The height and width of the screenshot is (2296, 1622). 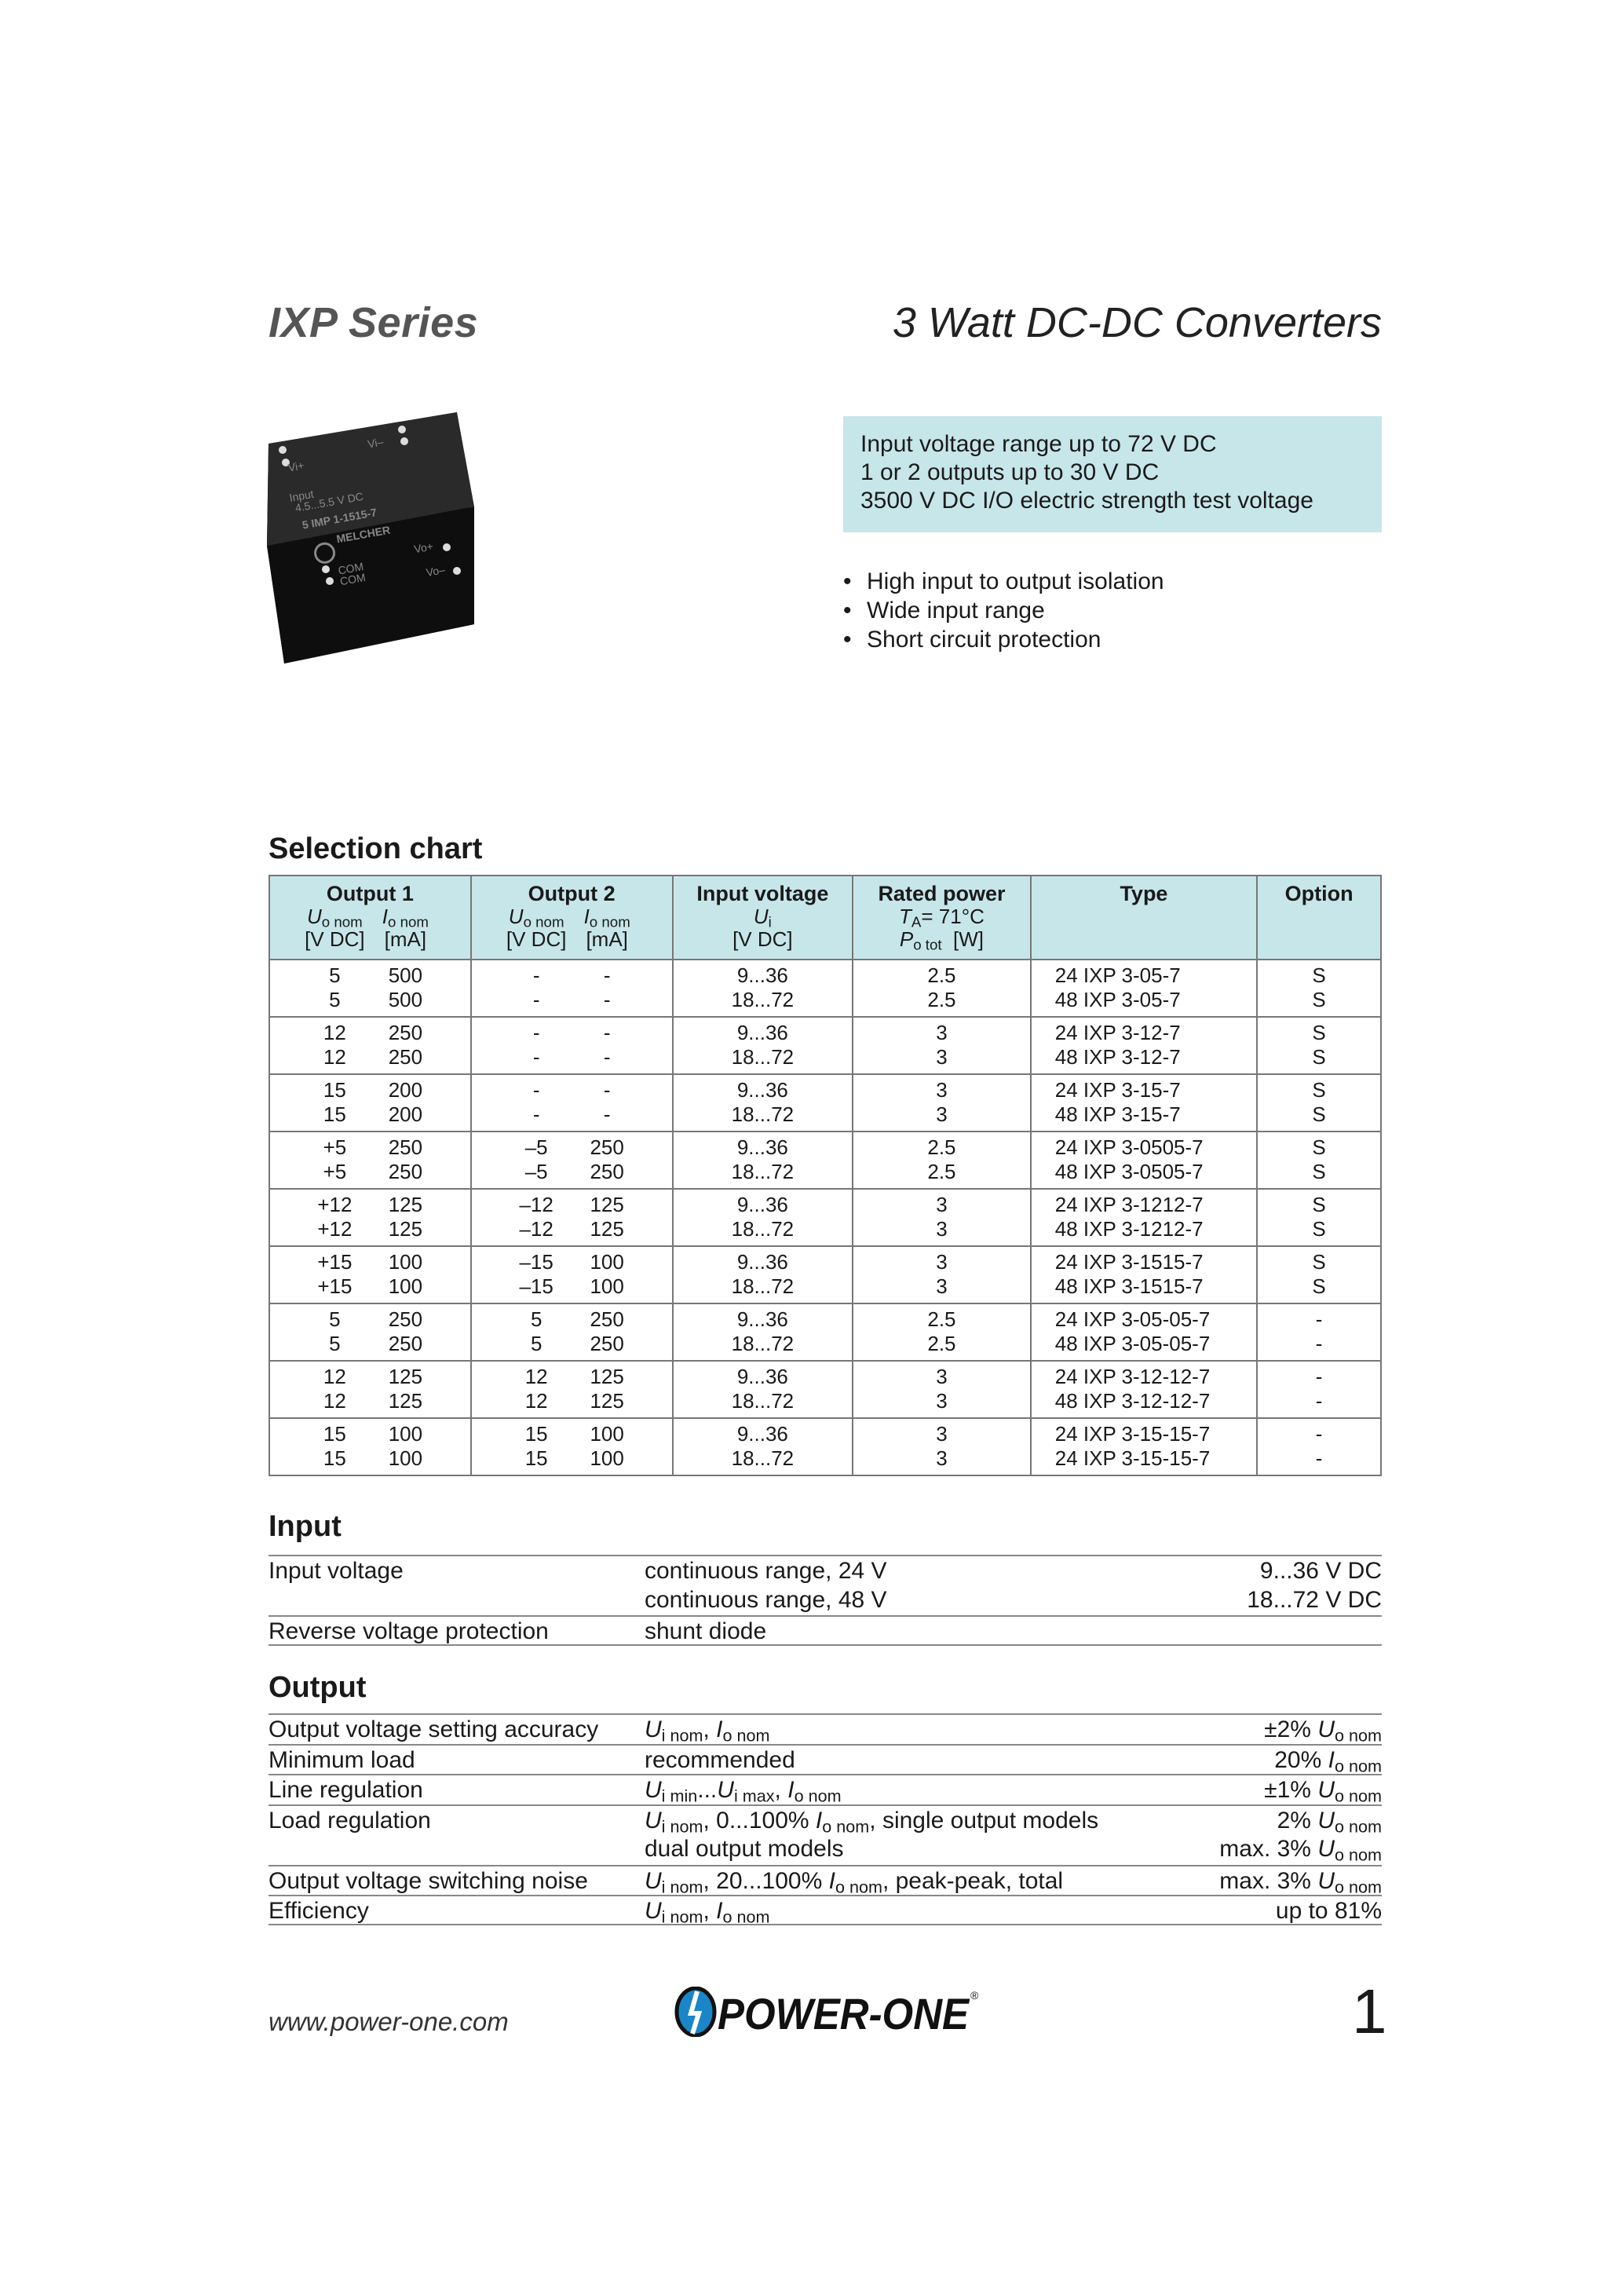 I want to click on output2-cell: 15 100 15 100, so click(x=571, y=1447).